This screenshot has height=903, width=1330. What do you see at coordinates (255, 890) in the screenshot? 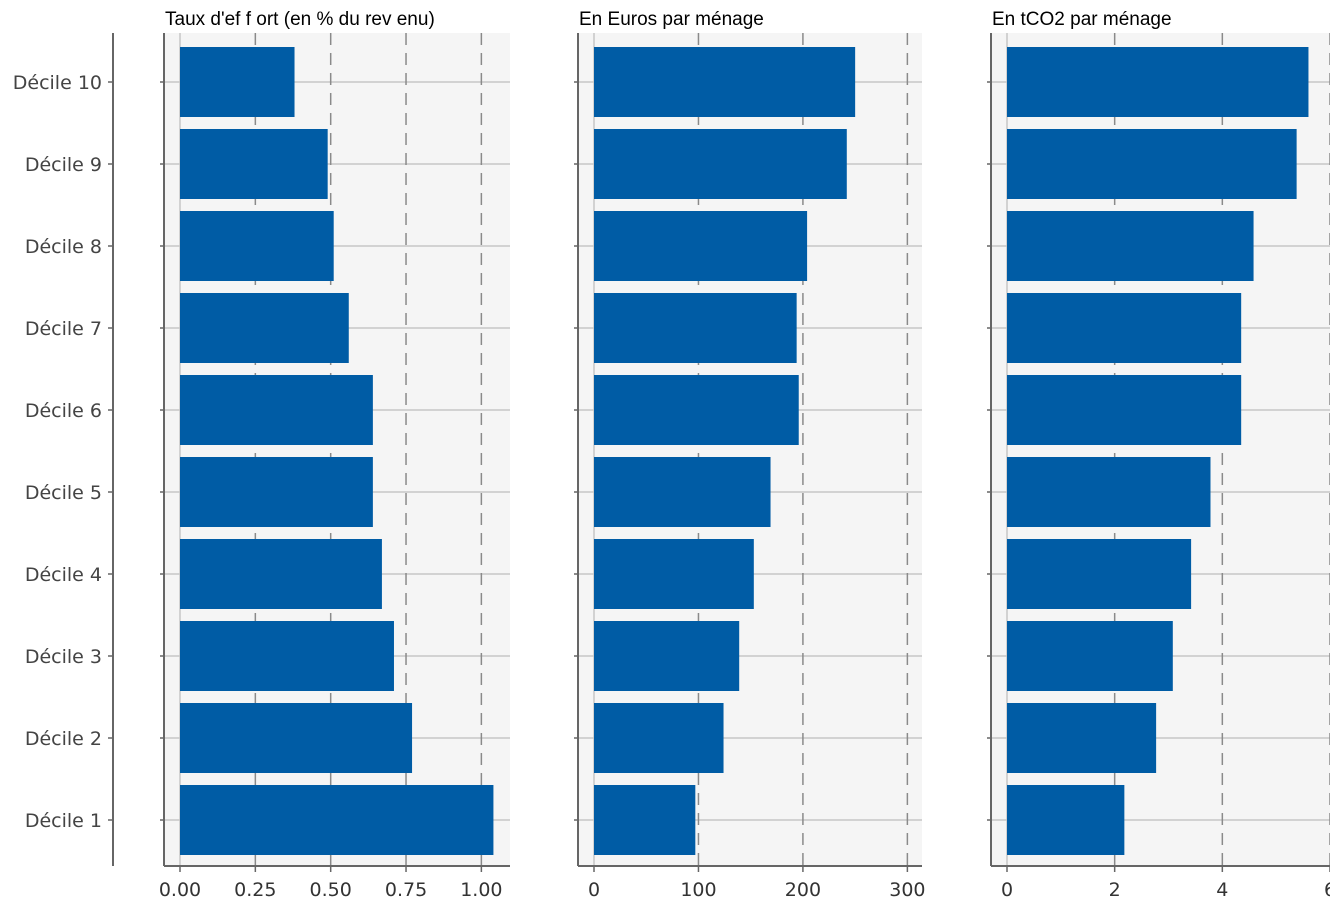
I see `x-tick-label: 0.25` at bounding box center [255, 890].